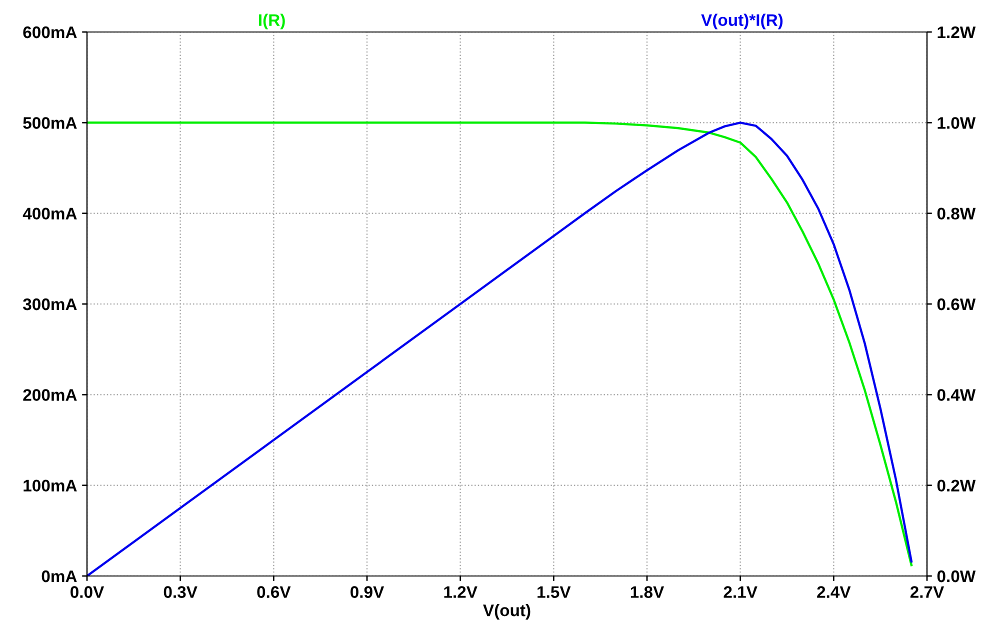 The image size is (994, 632). Describe the element at coordinates (272, 22) in the screenshot. I see `text: I(R)` at that location.